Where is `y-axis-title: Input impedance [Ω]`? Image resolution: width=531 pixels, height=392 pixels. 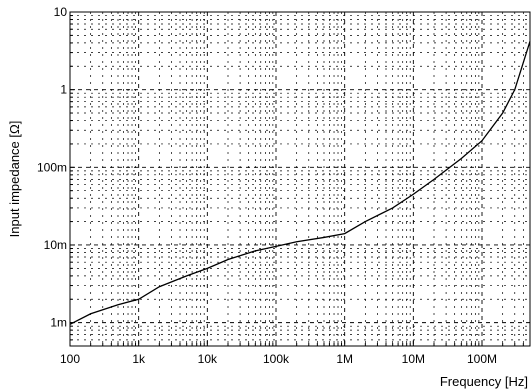 y-axis-title: Input impedance [Ω] is located at coordinates (14, 179).